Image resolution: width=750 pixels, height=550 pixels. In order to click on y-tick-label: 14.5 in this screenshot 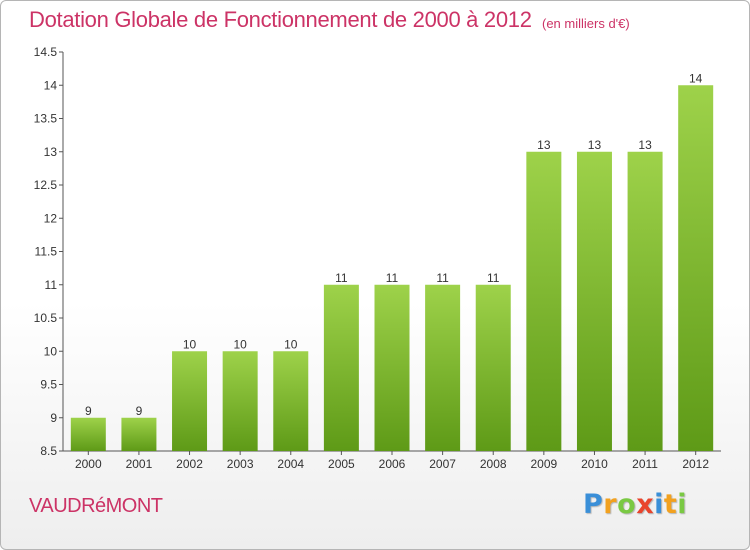, I will do `click(46, 52)`.